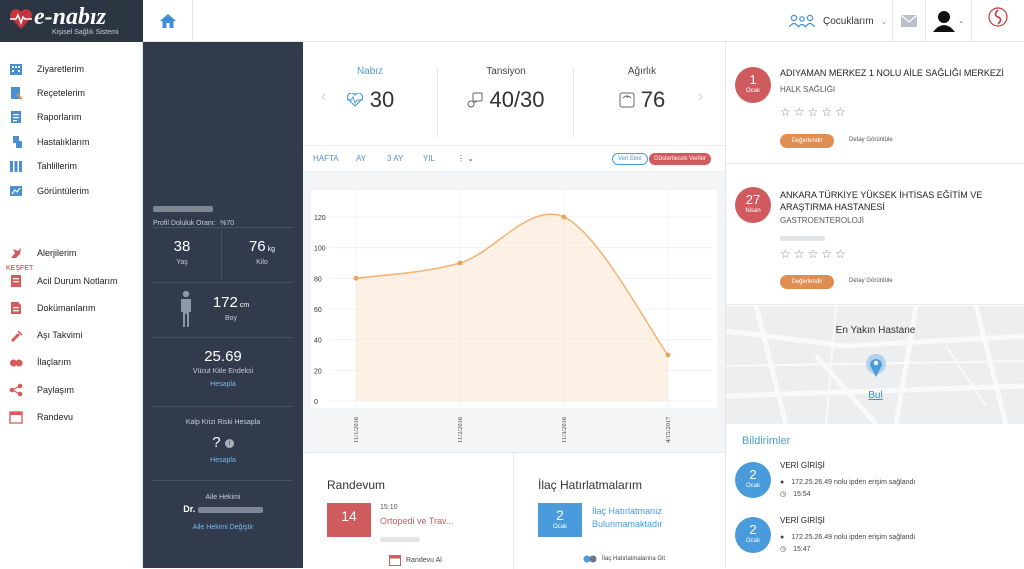  Describe the element at coordinates (16, 362) in the screenshot. I see `pill-icon` at that location.